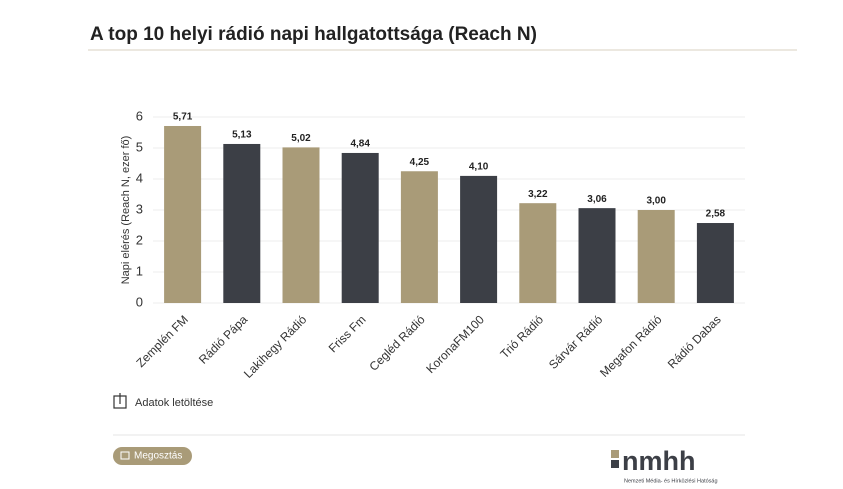 The width and height of the screenshot is (843, 489). Describe the element at coordinates (301, 138) in the screenshot. I see `value-label: 5,02` at that location.